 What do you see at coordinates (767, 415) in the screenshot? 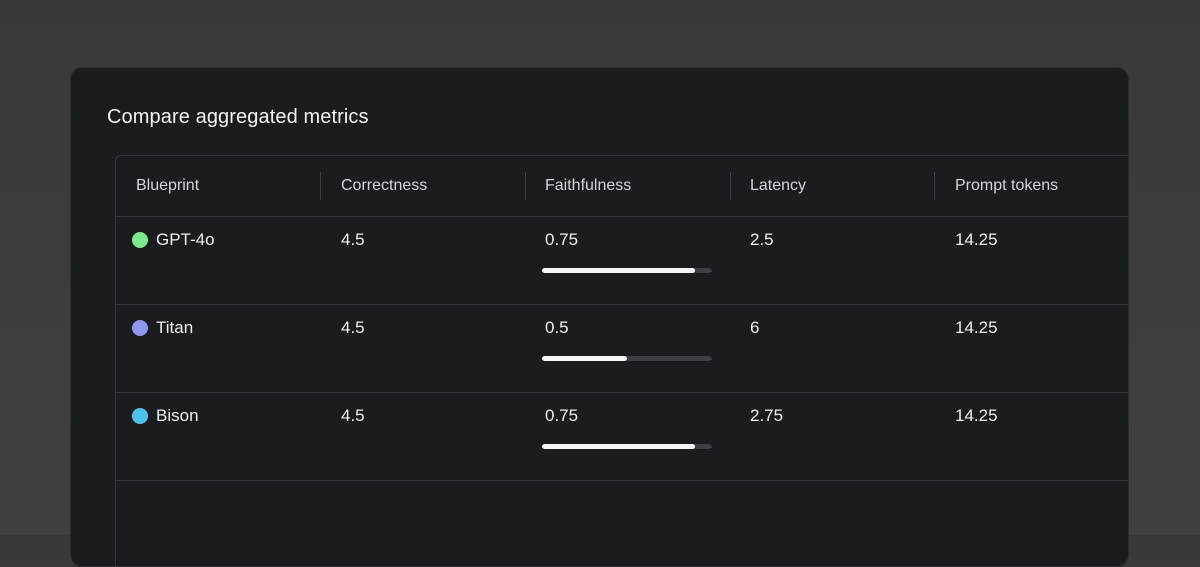
I see `latency-value: 2.75` at bounding box center [767, 415].